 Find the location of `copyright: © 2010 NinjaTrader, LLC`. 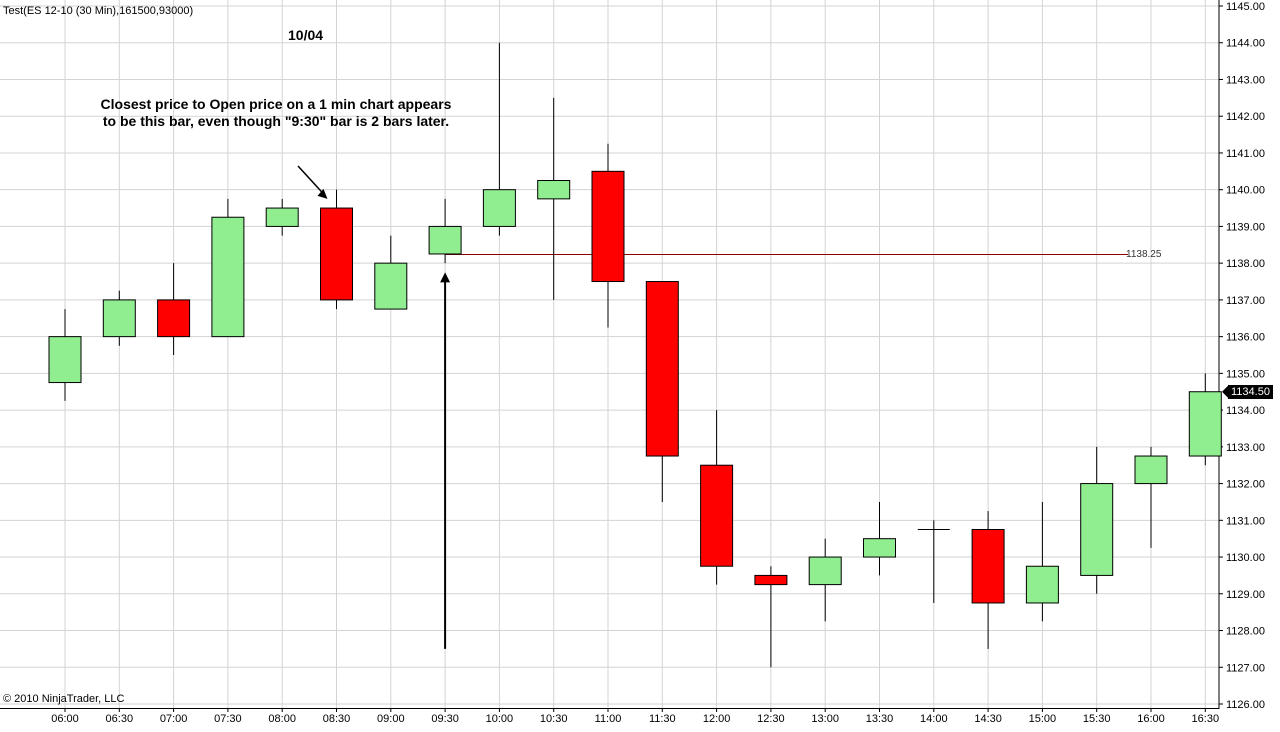

copyright: © 2010 NinjaTrader, LLC is located at coordinates (64, 699).